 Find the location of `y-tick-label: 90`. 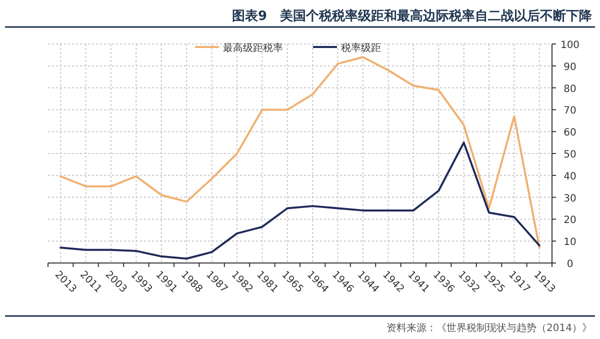

y-tick-label: 90 is located at coordinates (570, 67).